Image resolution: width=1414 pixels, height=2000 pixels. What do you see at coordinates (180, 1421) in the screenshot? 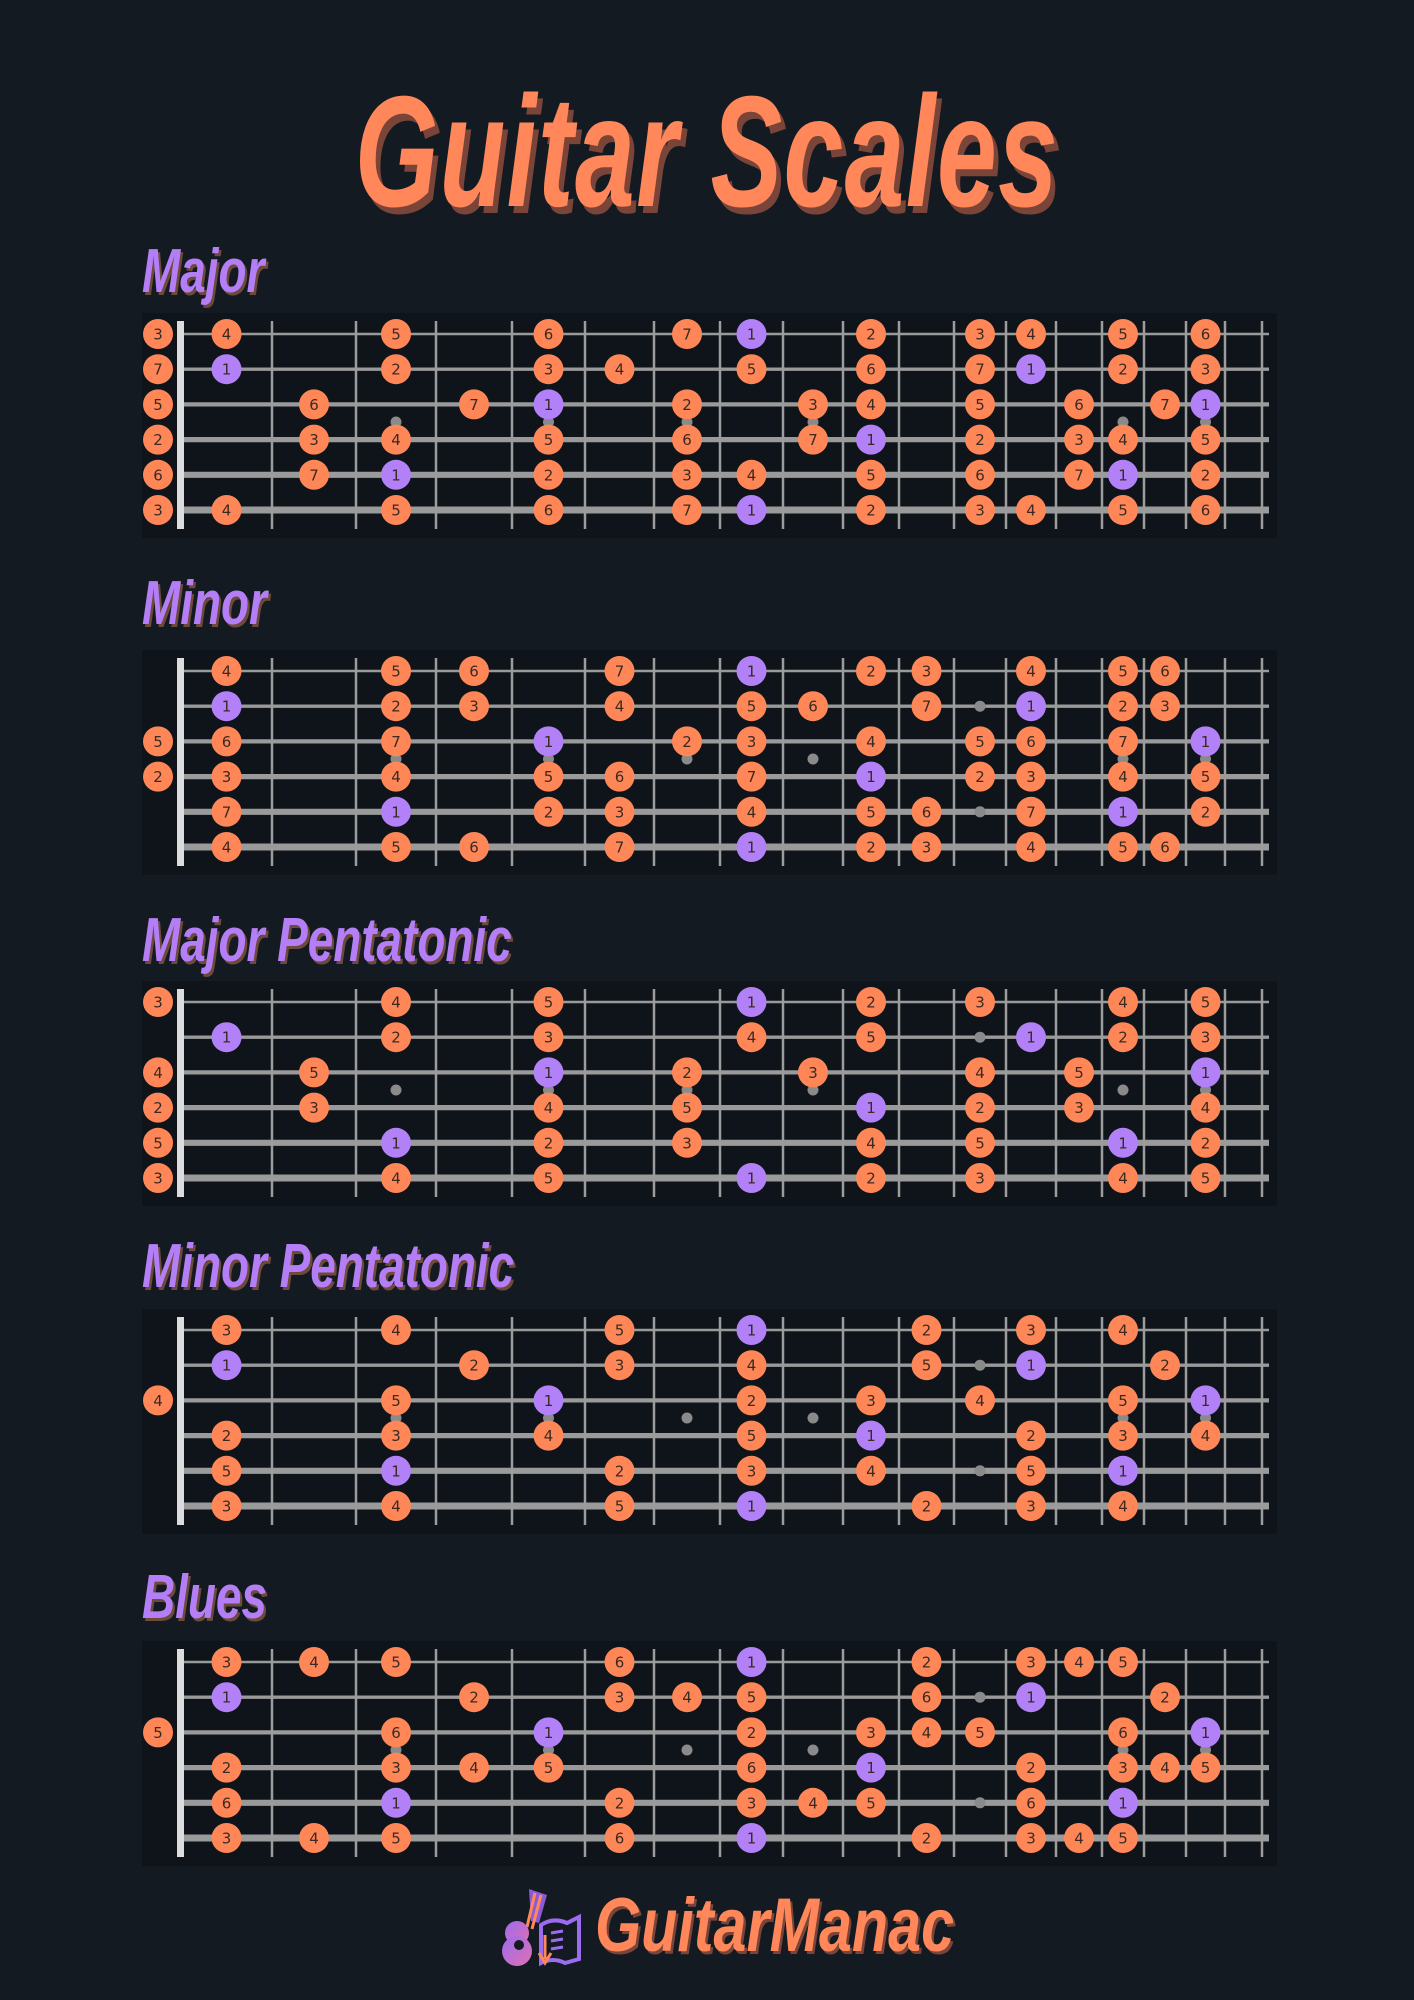
I see `nut` at bounding box center [180, 1421].